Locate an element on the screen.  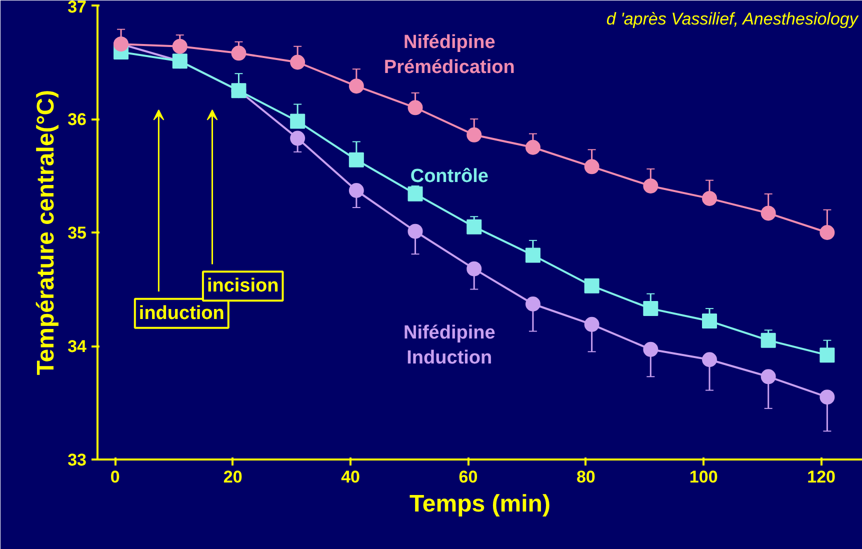
series-label: Nifédipine Prémédication is located at coordinates (449, 55).